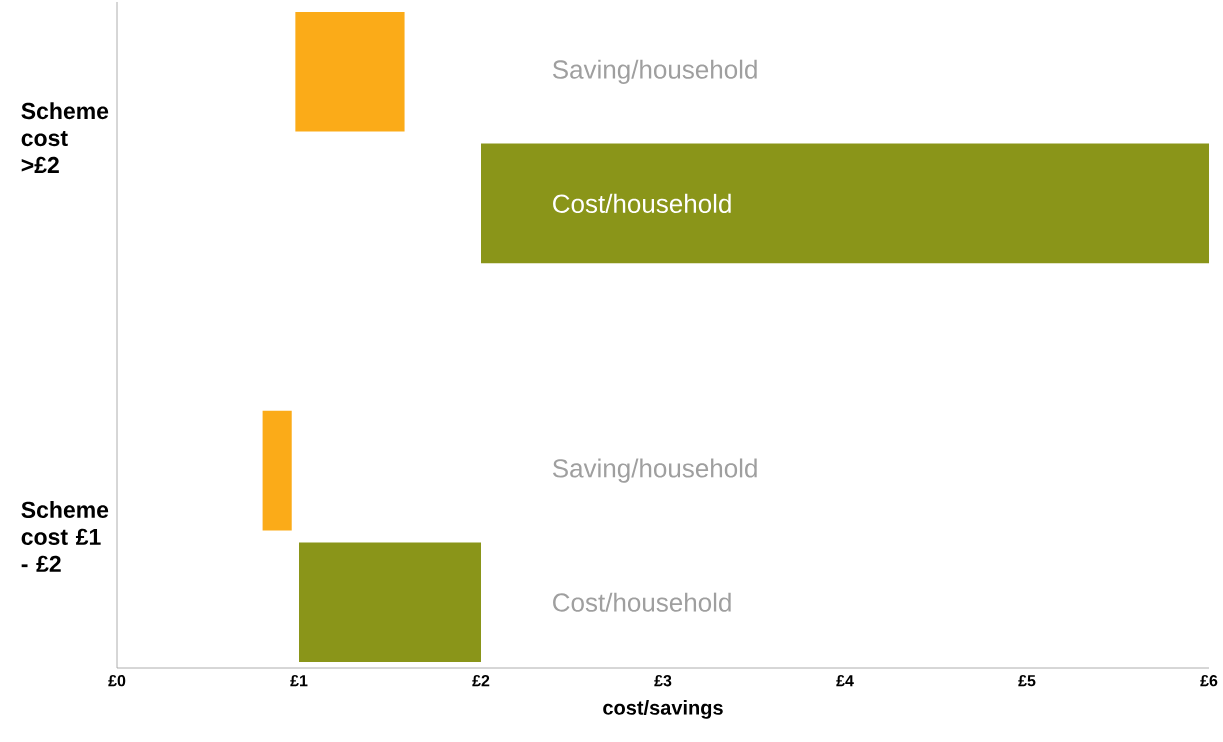 The width and height of the screenshot is (1223, 742). Describe the element at coordinates (481, 681) in the screenshot. I see `x-tick-label: £2` at that location.